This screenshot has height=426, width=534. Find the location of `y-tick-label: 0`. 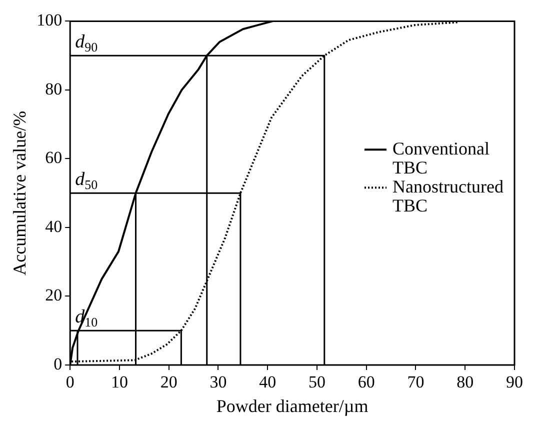

y-tick-label: 0 is located at coordinates (58, 364).